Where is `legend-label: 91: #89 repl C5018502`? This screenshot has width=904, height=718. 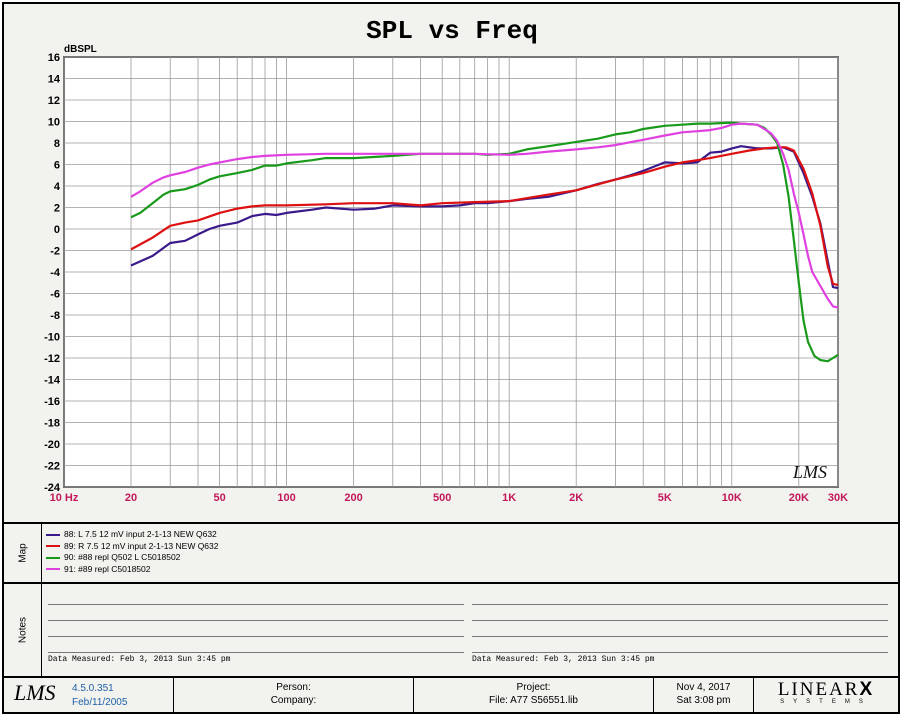 legend-label: 91: #89 repl C5018502 is located at coordinates (107, 568).